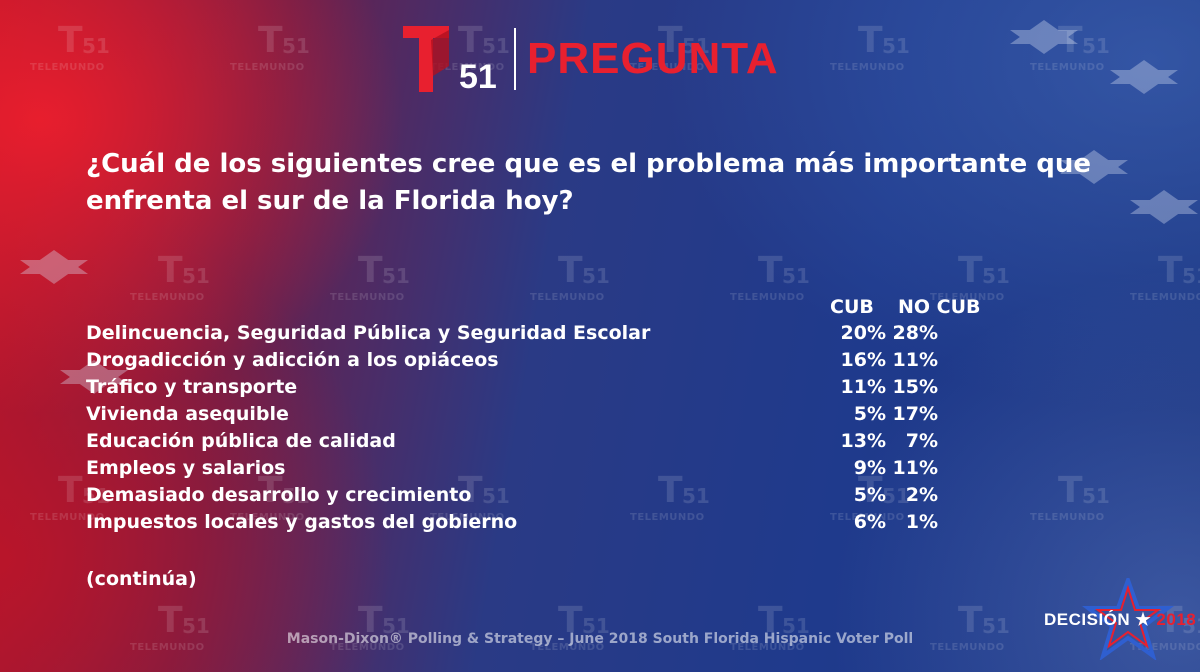 Image resolution: width=1200 pixels, height=672 pixels. What do you see at coordinates (192, 387) in the screenshot?
I see `row-label: Tráfico y transporte` at bounding box center [192, 387].